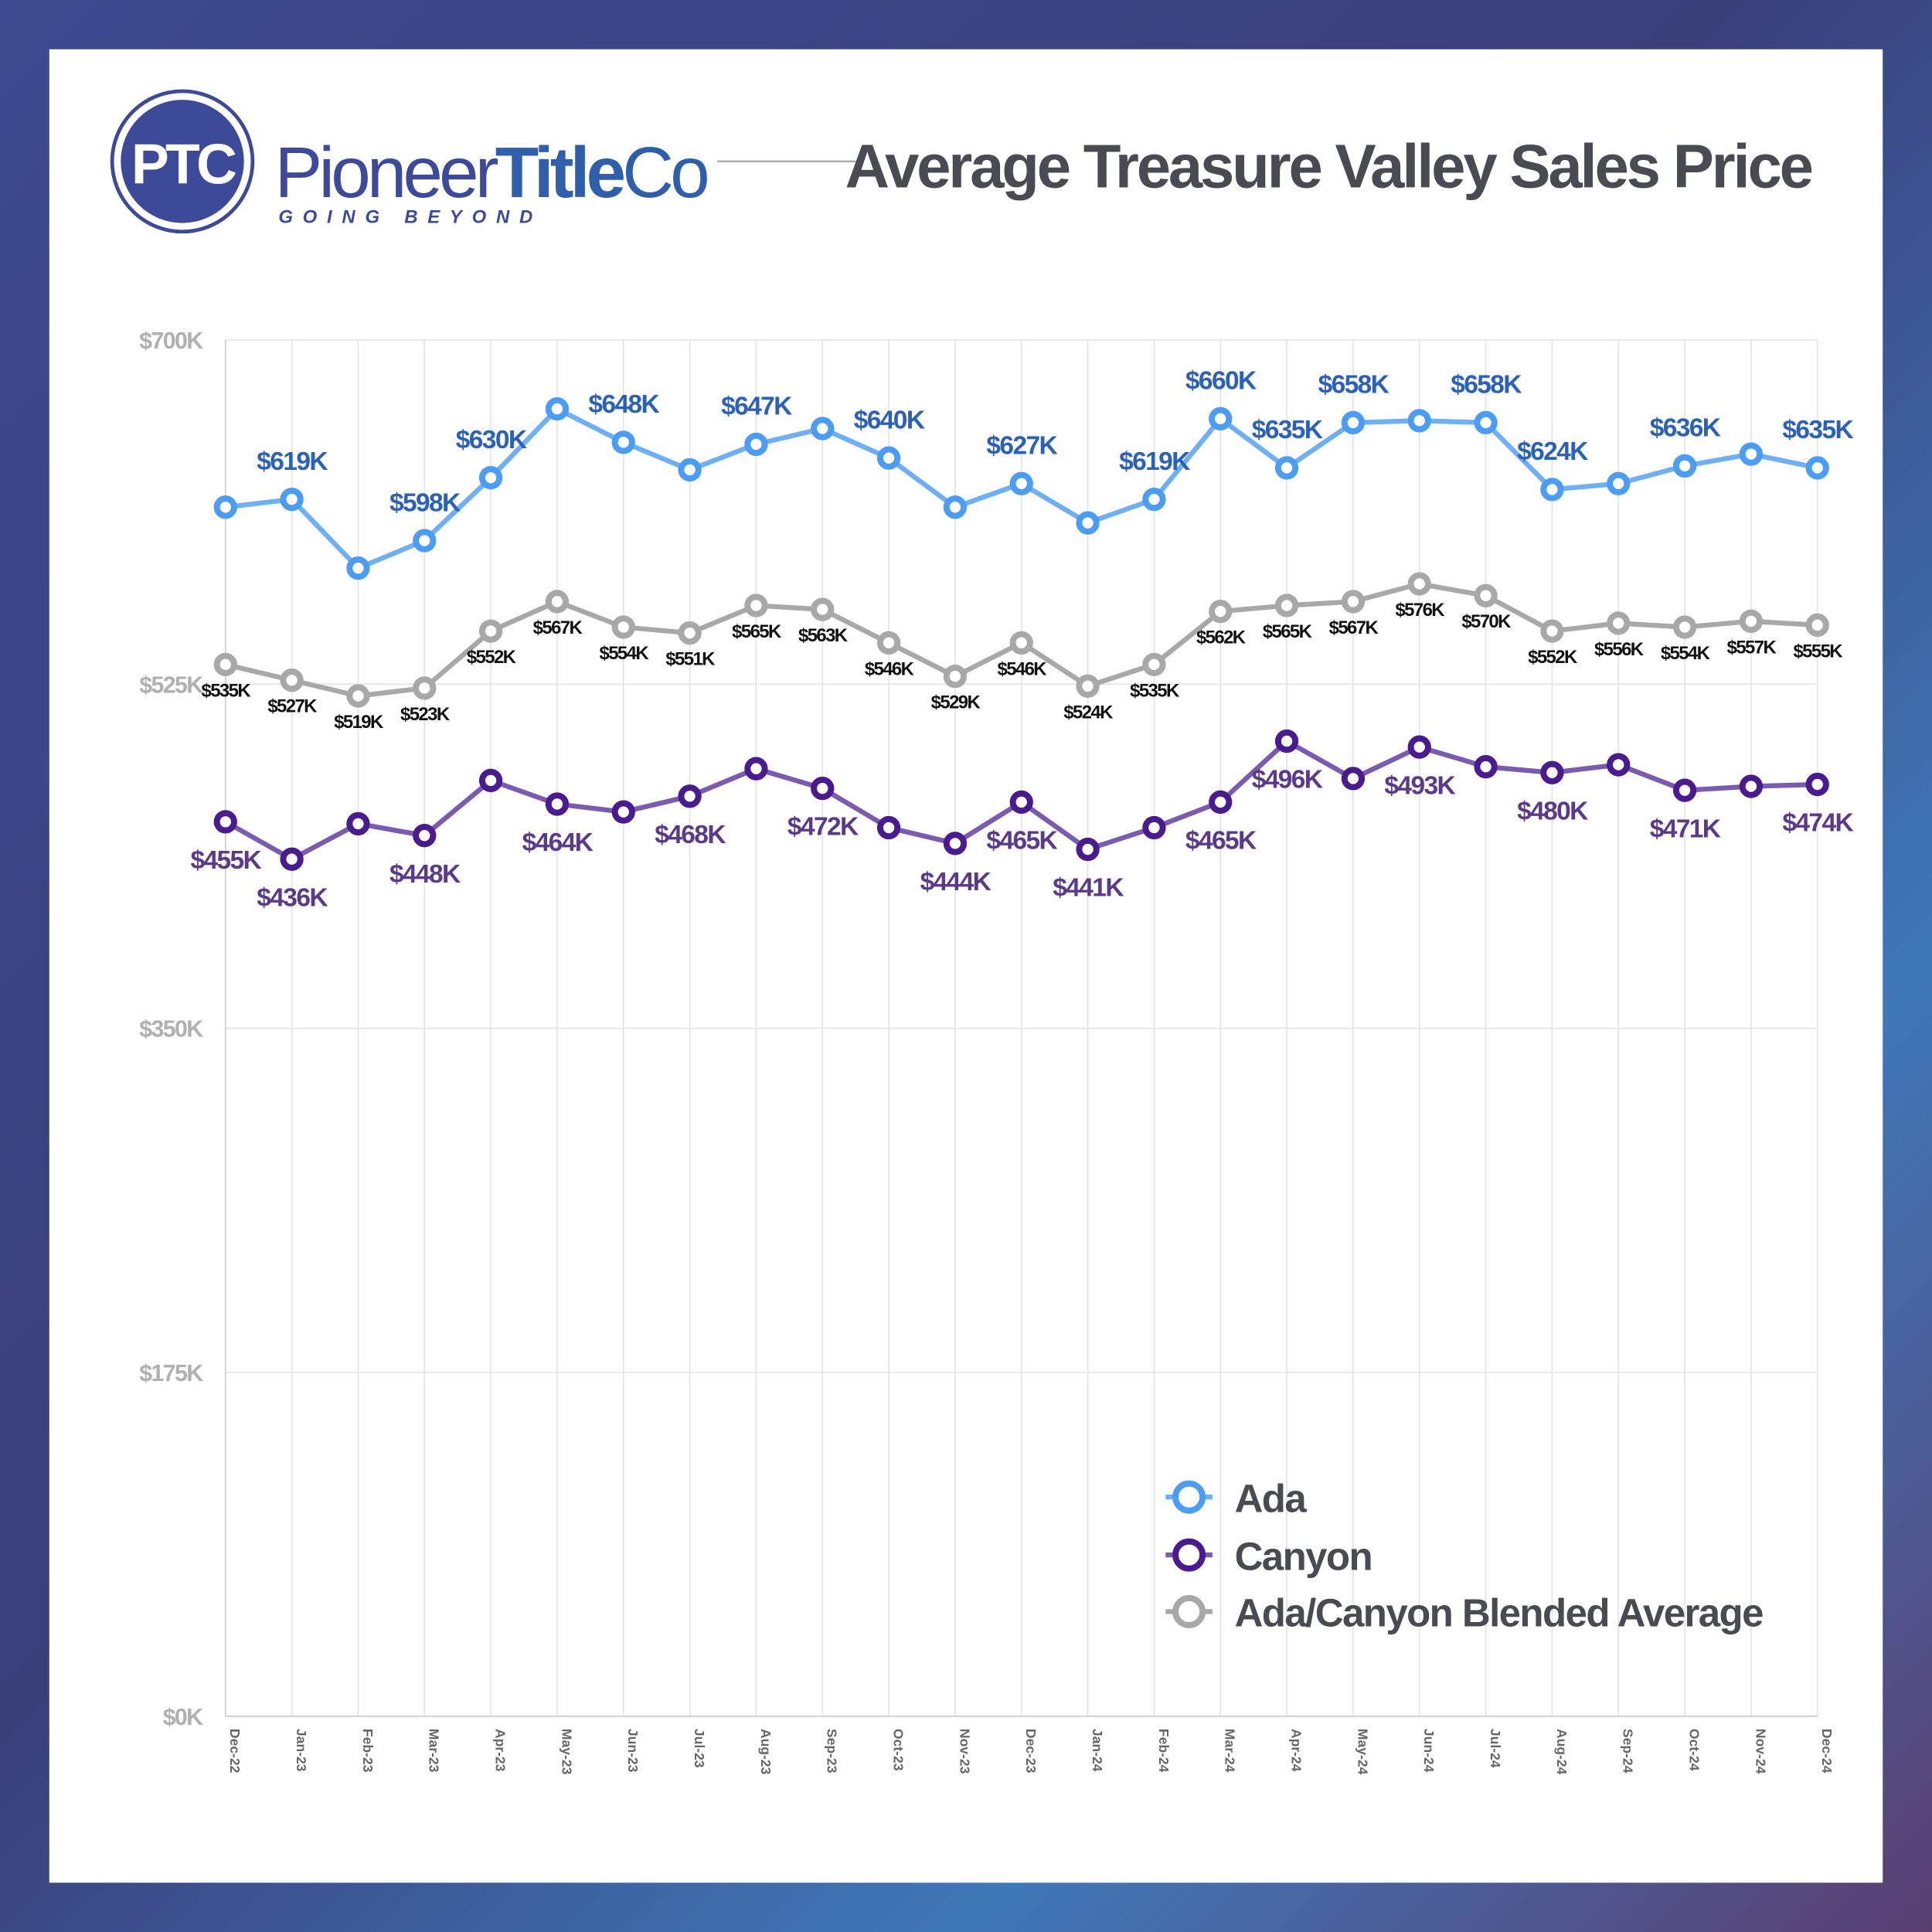 Image resolution: width=1932 pixels, height=1932 pixels. What do you see at coordinates (183, 1717) in the screenshot?
I see `y-tick-label: $0K` at bounding box center [183, 1717].